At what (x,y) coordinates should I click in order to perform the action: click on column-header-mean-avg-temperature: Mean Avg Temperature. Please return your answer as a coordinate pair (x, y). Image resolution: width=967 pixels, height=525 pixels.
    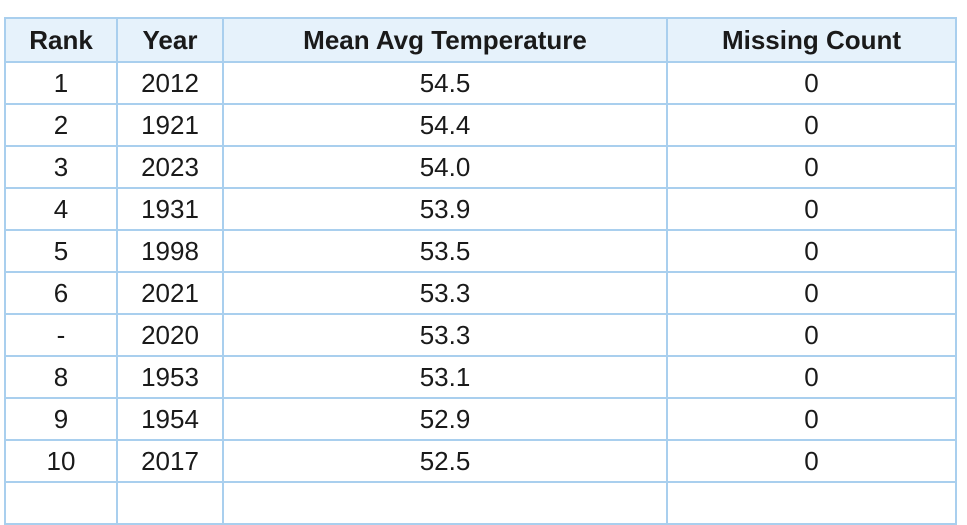
    Looking at the image, I should click on (445, 40).